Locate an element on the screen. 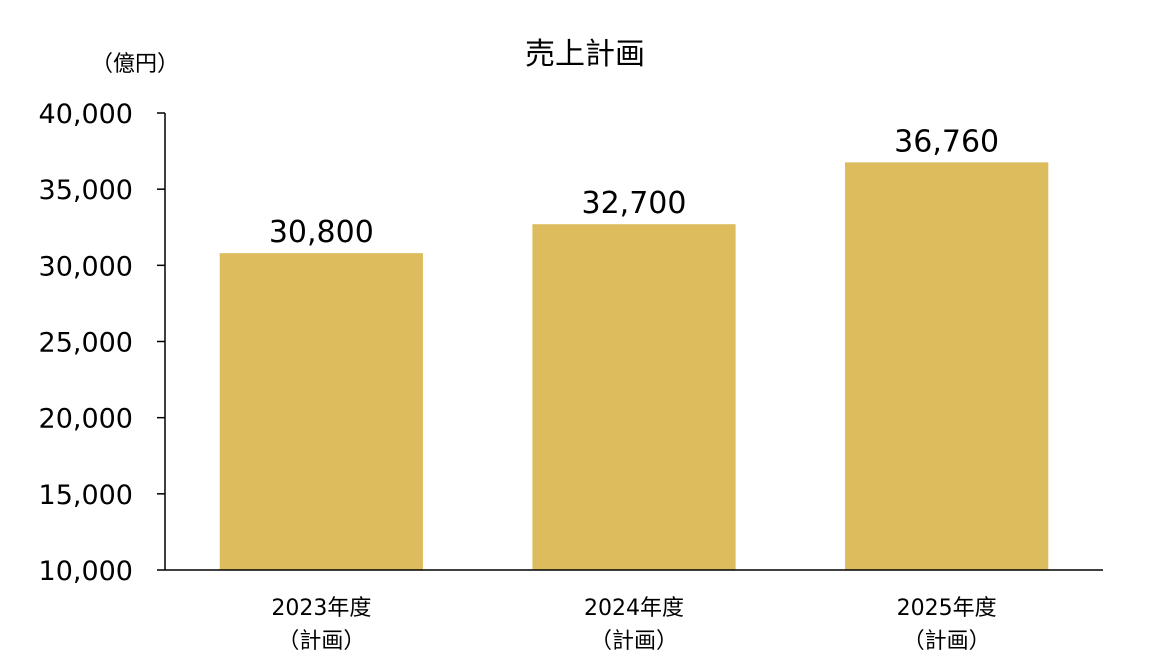 The image size is (1157, 671). x-tick-label-2-line-0: 2025年度 is located at coordinates (947, 608).